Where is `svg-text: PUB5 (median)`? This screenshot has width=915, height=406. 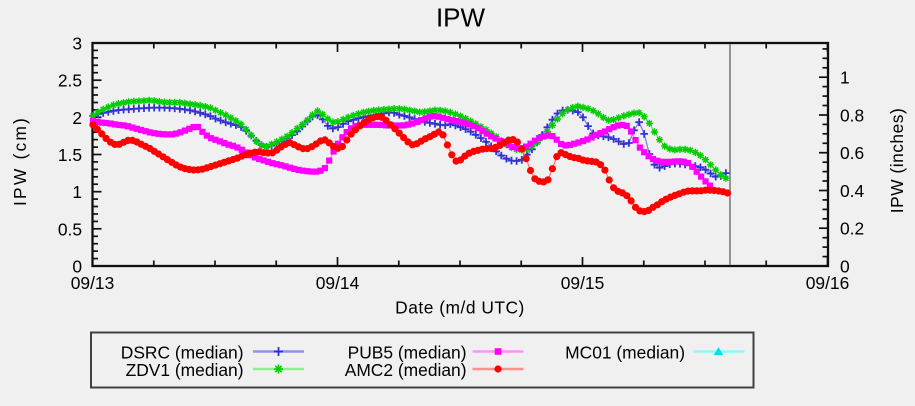 svg-text: PUB5 (median) is located at coordinates (407, 352).